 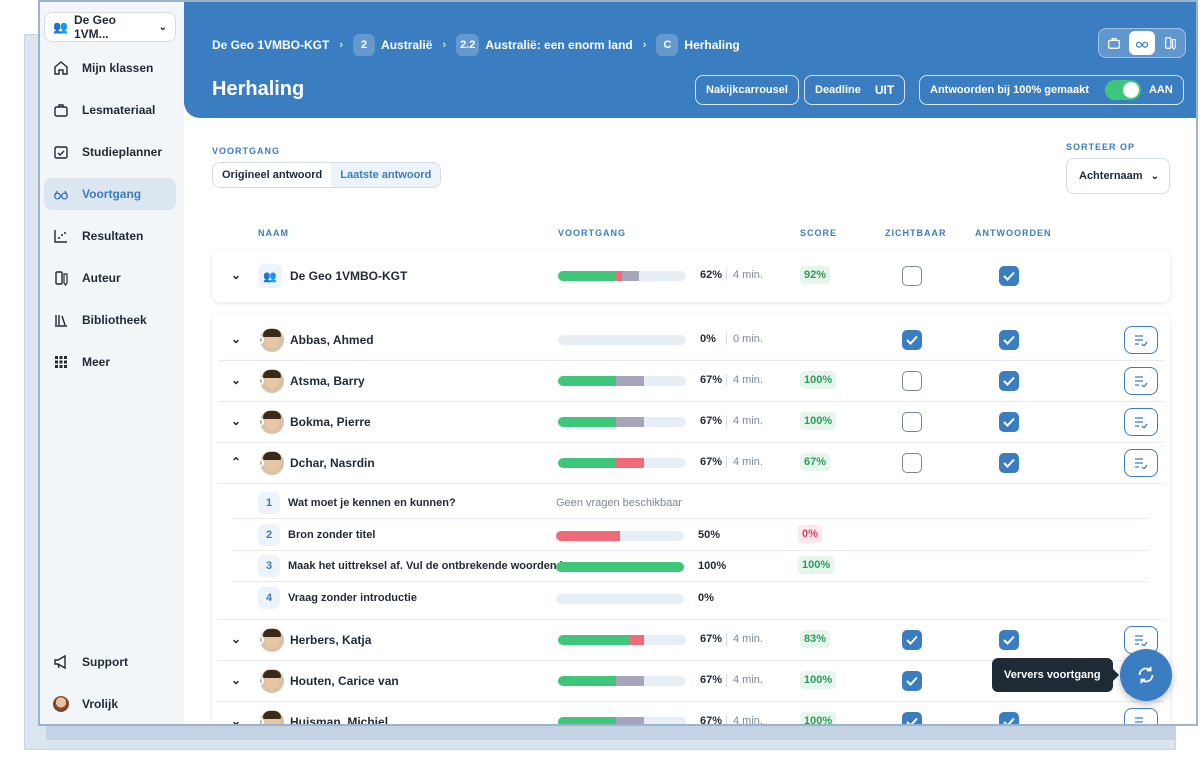 I want to click on student-name: Dchar, Nasrdin, so click(x=332, y=463).